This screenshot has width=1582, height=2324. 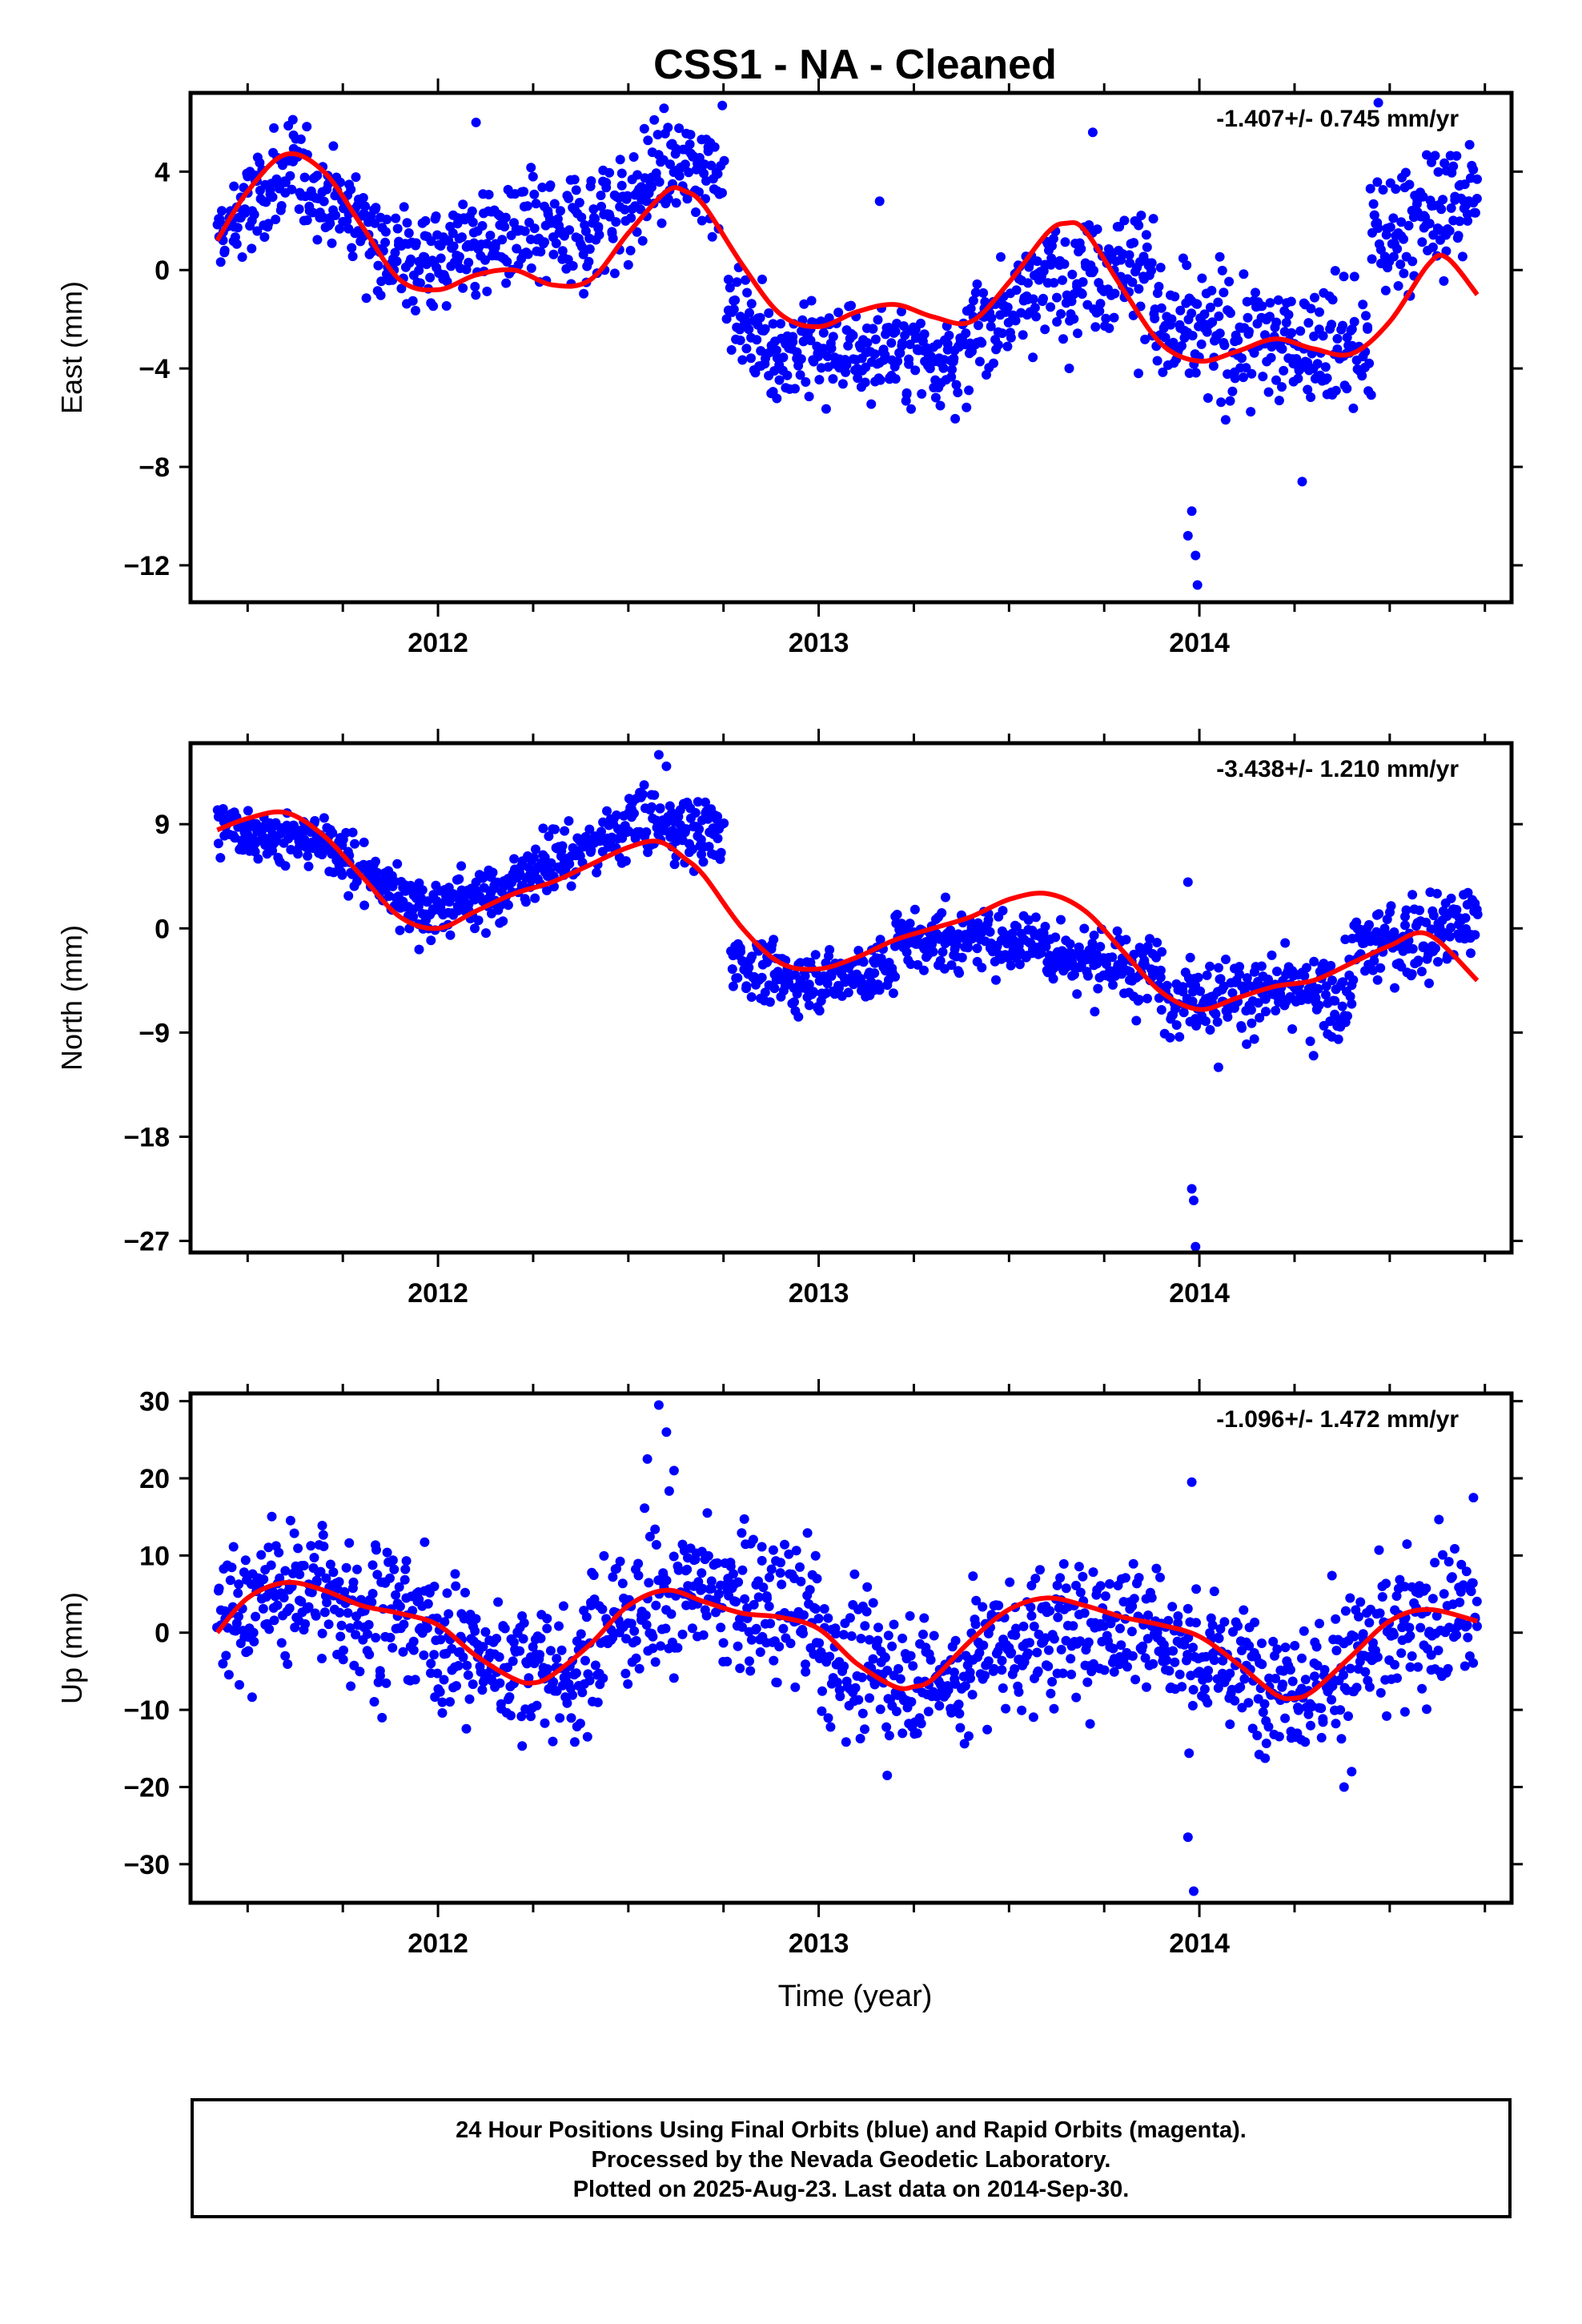 I want to click on east-y-axis-label: East (mm), so click(x=71, y=347).